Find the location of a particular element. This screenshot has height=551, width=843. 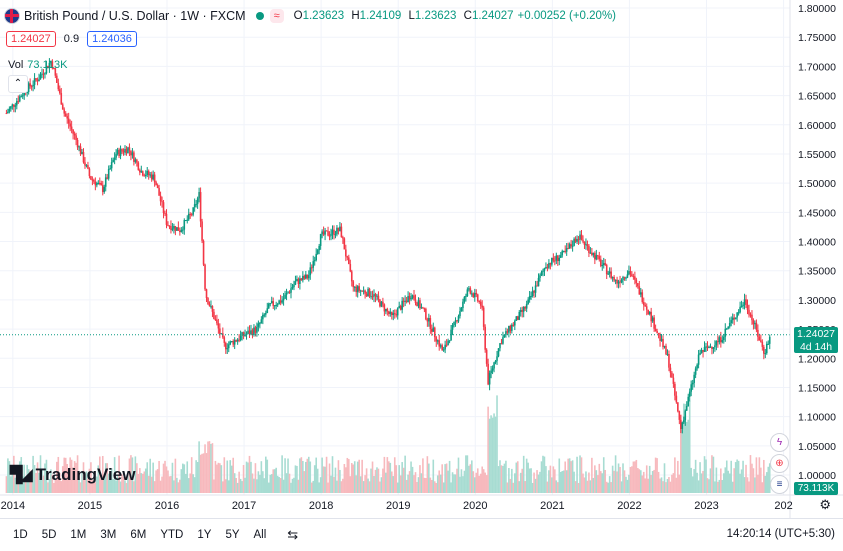

sell-button: 1.24027 is located at coordinates (31, 39).